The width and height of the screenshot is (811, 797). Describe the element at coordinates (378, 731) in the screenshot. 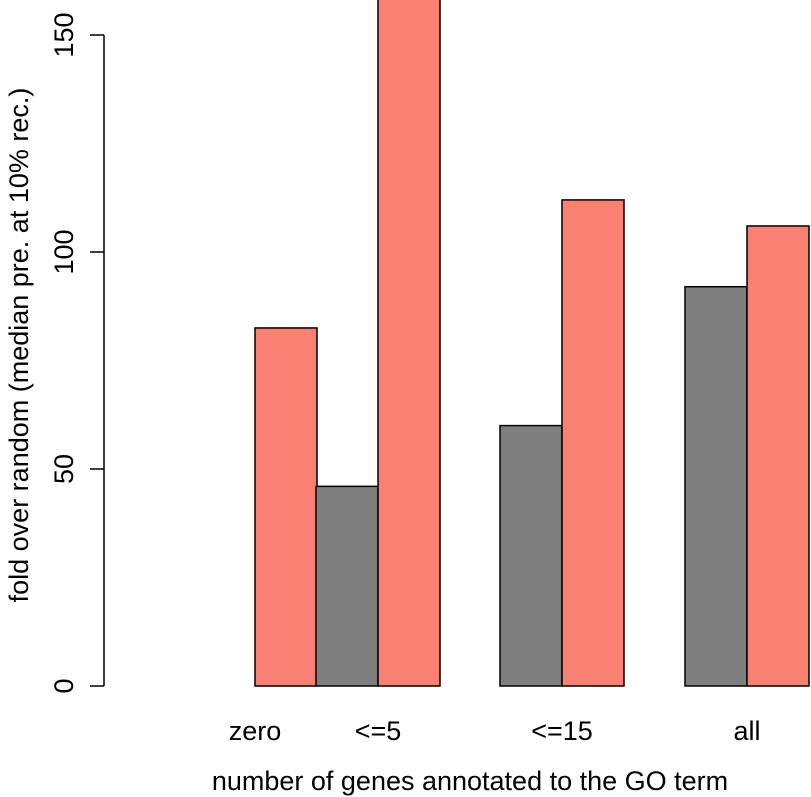

I see `x-tick-label: <=5` at that location.